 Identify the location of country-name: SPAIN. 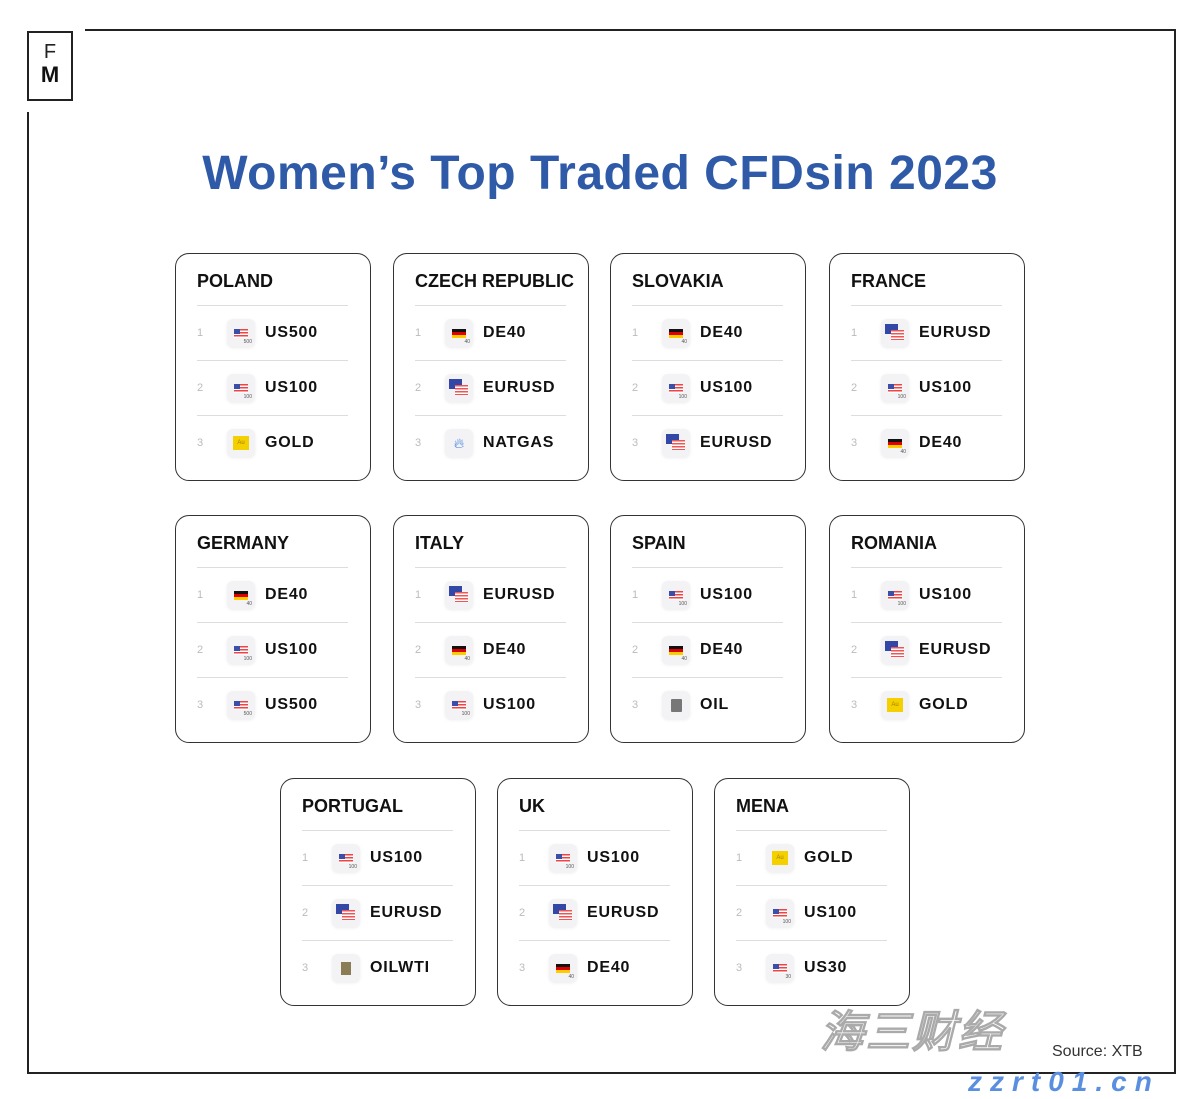
(659, 543).